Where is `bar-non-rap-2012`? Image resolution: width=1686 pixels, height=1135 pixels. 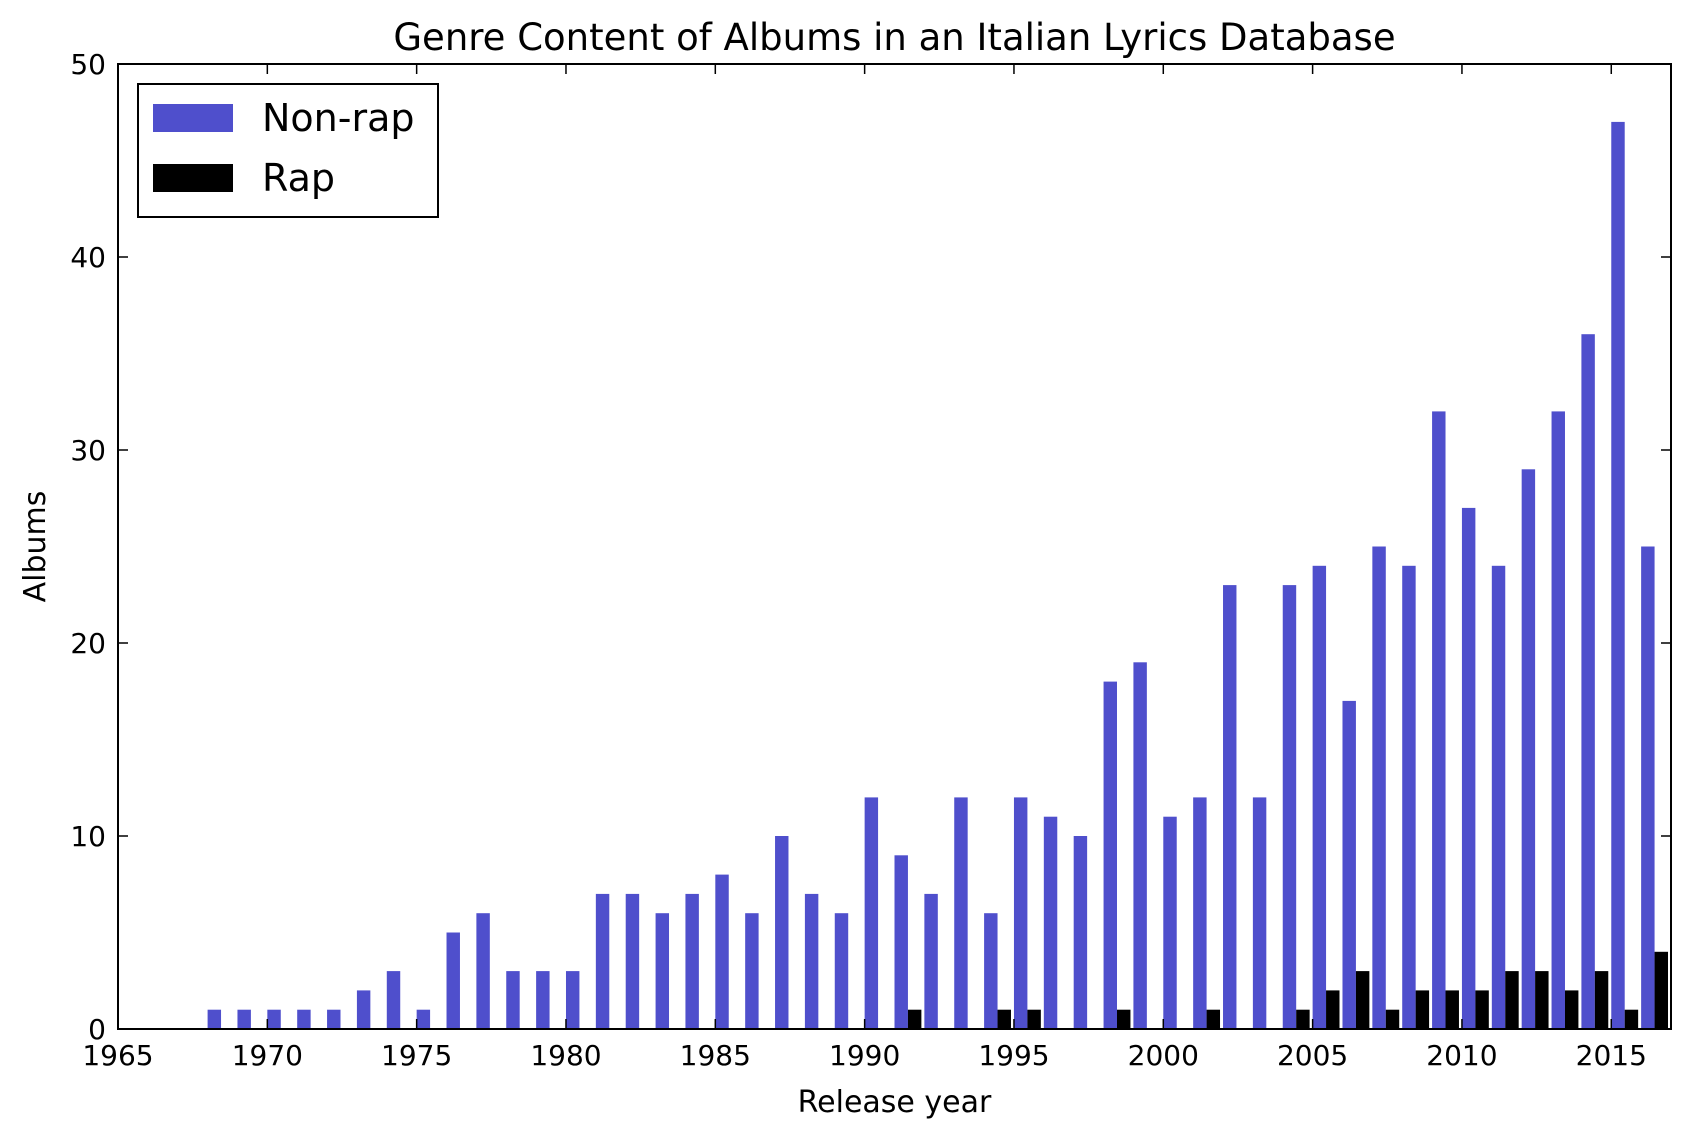 bar-non-rap-2012 is located at coordinates (1528, 749).